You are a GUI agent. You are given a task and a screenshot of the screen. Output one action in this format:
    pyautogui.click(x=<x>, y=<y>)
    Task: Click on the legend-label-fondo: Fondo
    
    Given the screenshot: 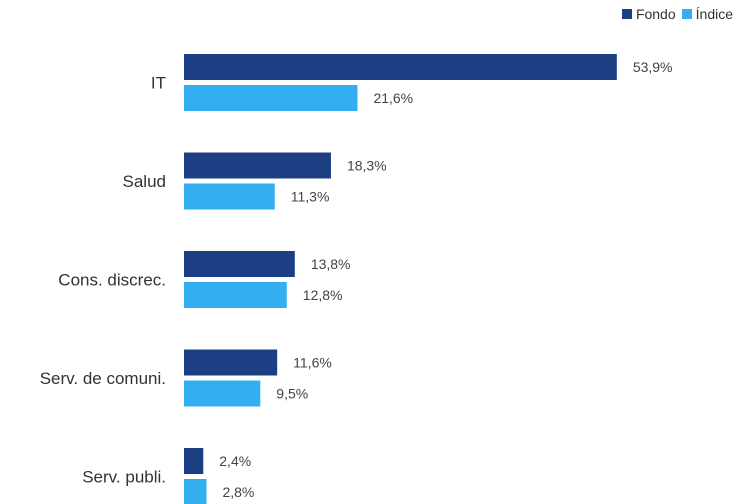 What is the action you would take?
    pyautogui.click(x=655, y=14)
    